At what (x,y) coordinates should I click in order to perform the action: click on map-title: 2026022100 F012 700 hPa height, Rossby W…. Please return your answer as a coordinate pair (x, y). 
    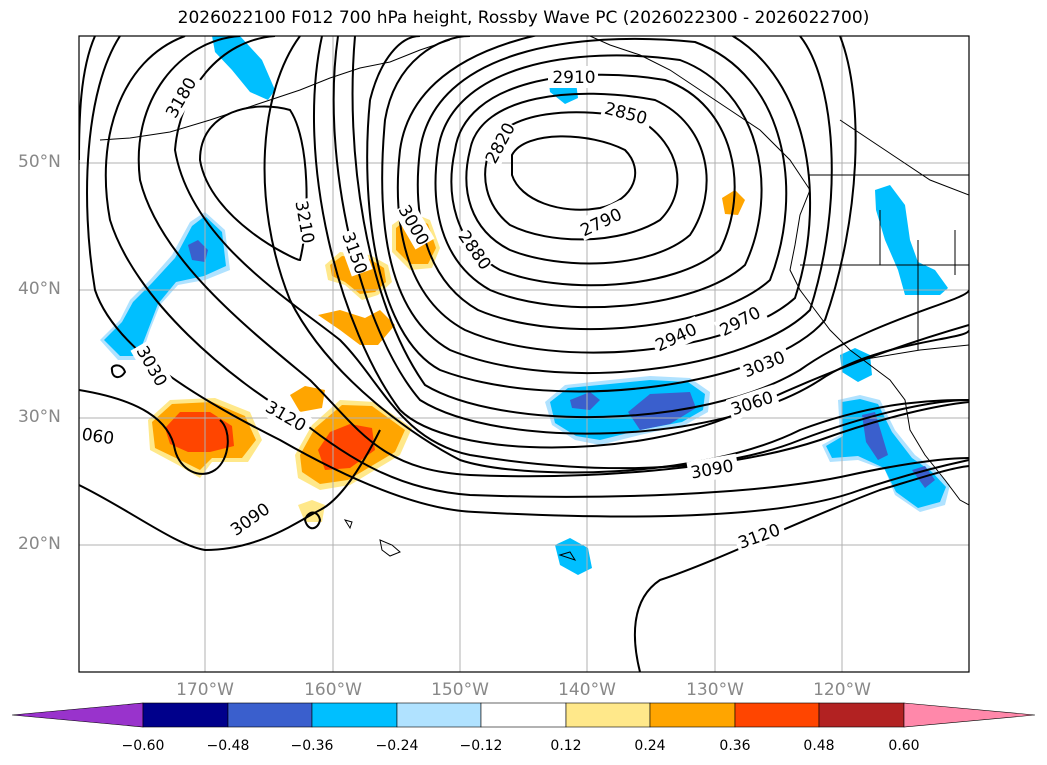
    Looking at the image, I should click on (523, 18).